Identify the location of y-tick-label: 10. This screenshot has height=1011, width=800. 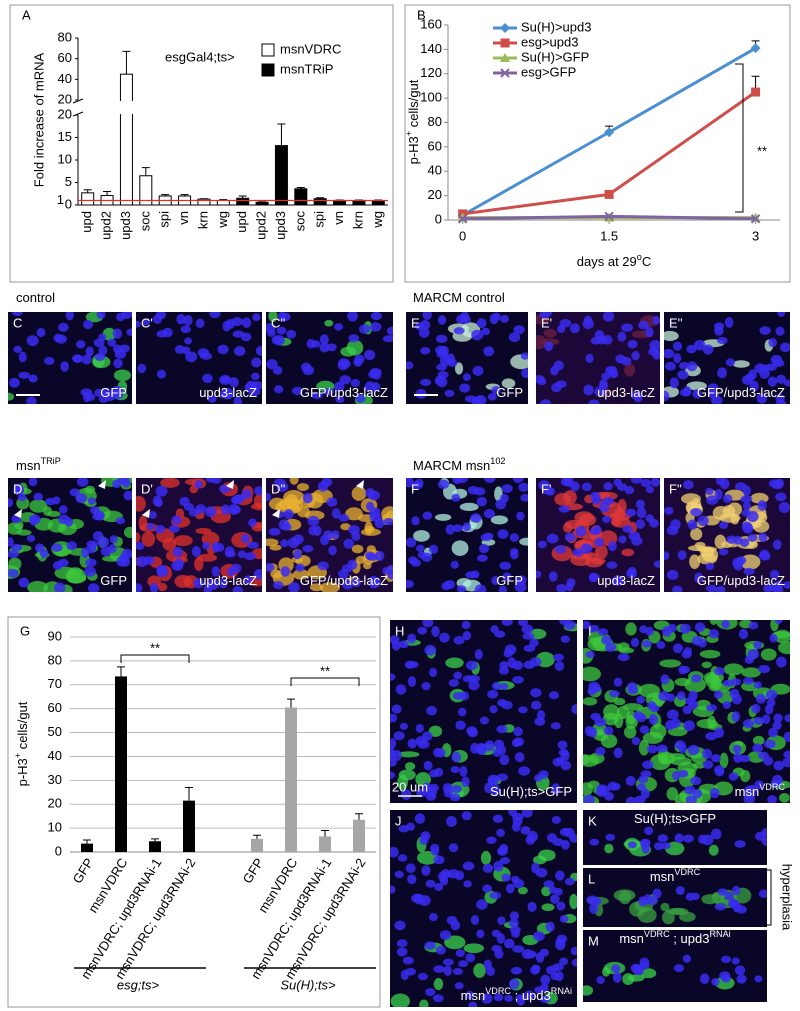
(65, 158).